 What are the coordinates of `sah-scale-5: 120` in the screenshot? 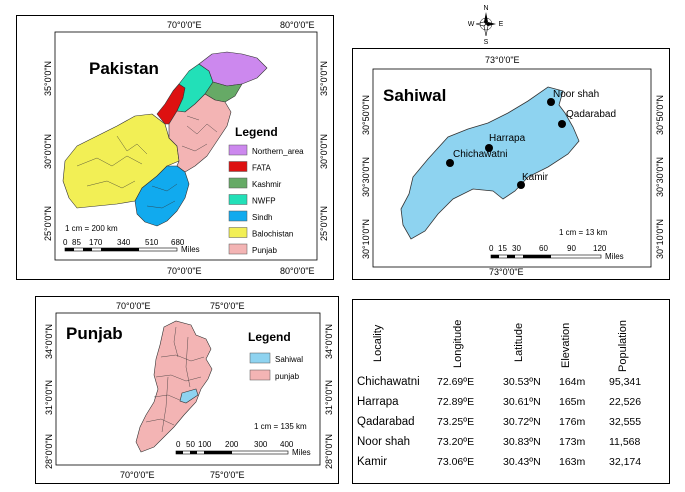 It's located at (600, 248).